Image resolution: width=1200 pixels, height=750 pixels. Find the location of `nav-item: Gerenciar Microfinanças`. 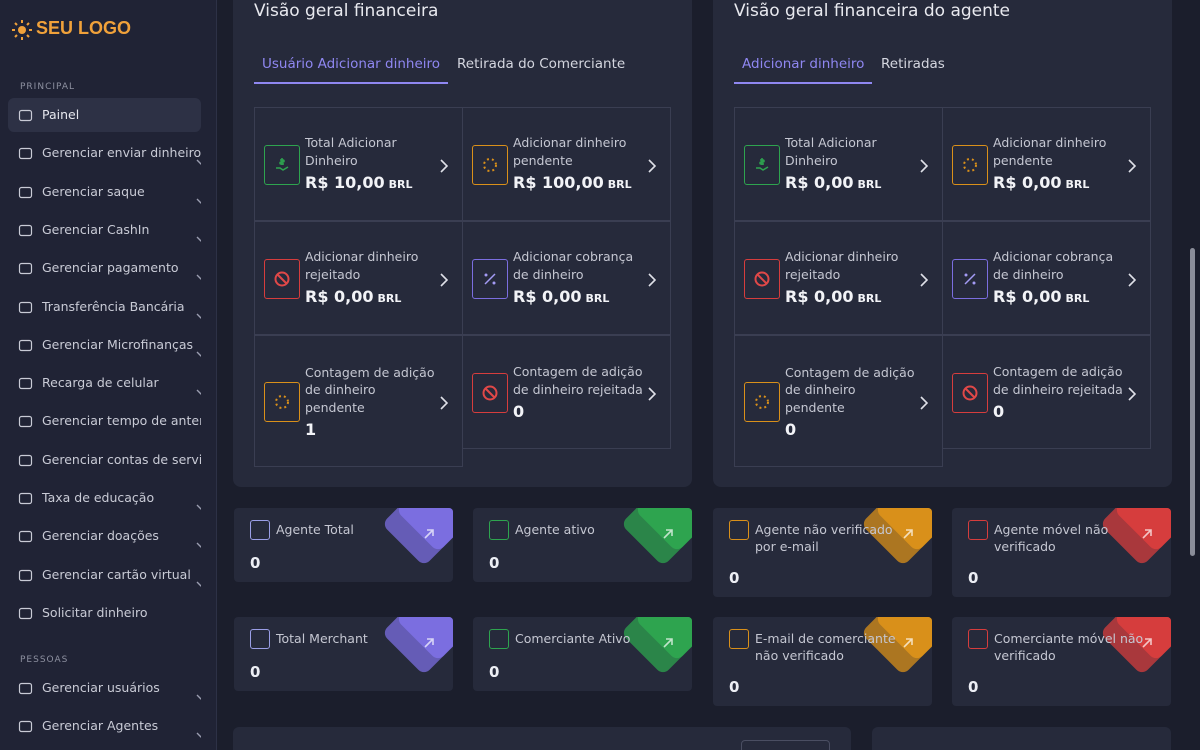

nav-item: Gerenciar Microfinanças is located at coordinates (104, 345).